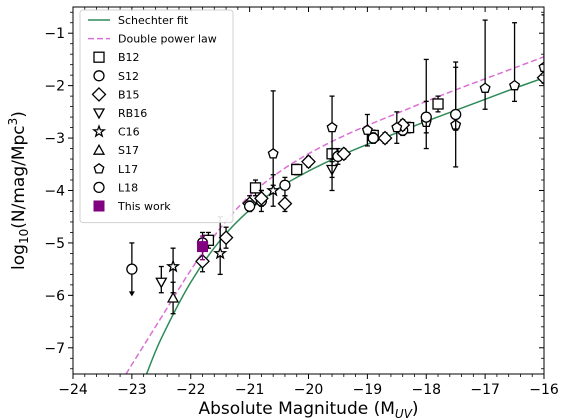  I want to click on point-this-work, so click(203, 247).